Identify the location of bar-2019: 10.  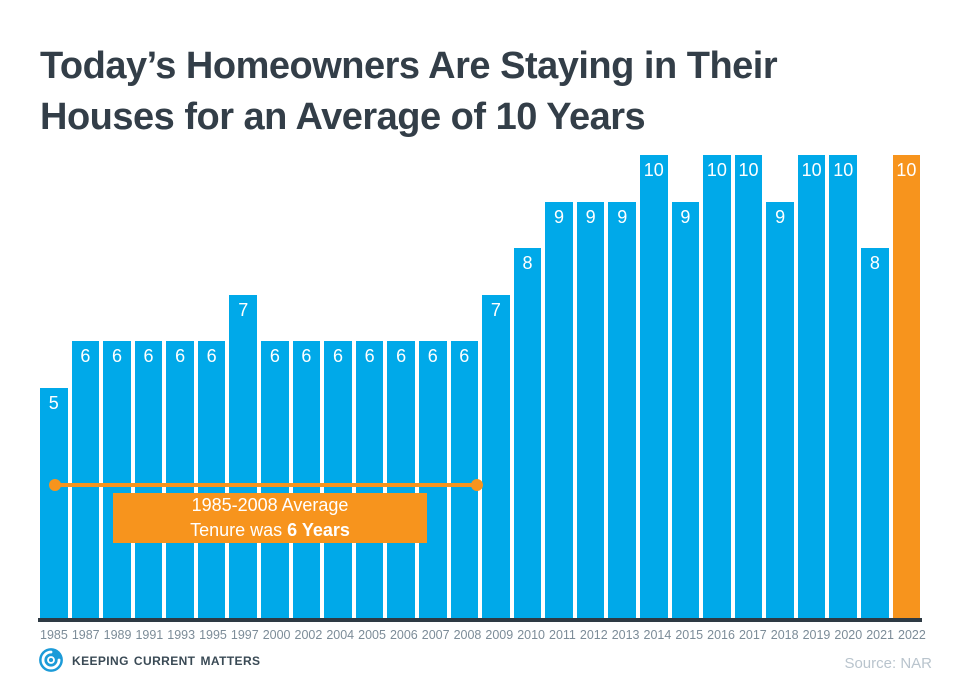
(811, 387).